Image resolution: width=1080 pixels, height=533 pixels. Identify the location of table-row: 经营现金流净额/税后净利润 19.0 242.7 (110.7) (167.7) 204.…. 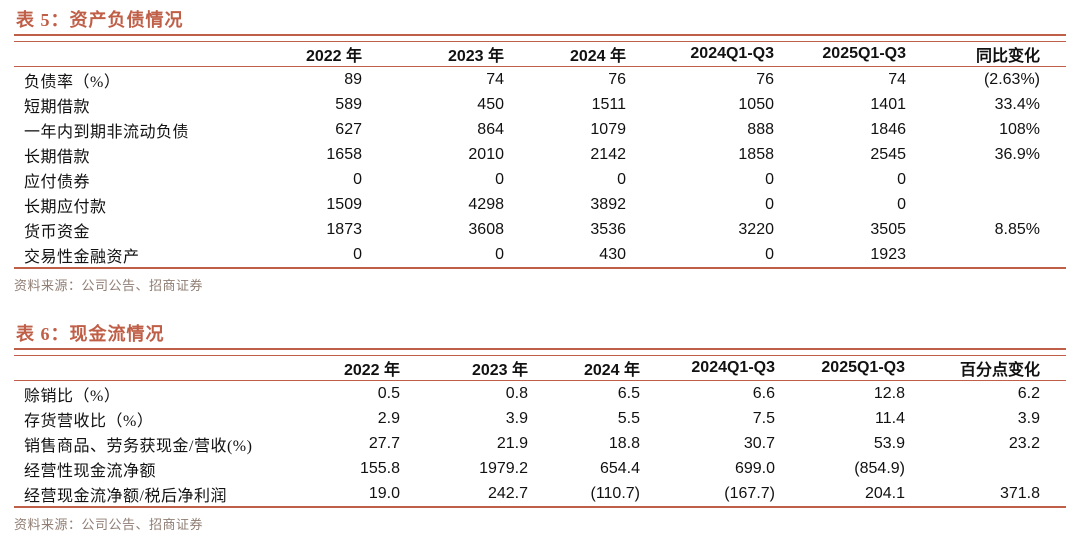
(540, 494).